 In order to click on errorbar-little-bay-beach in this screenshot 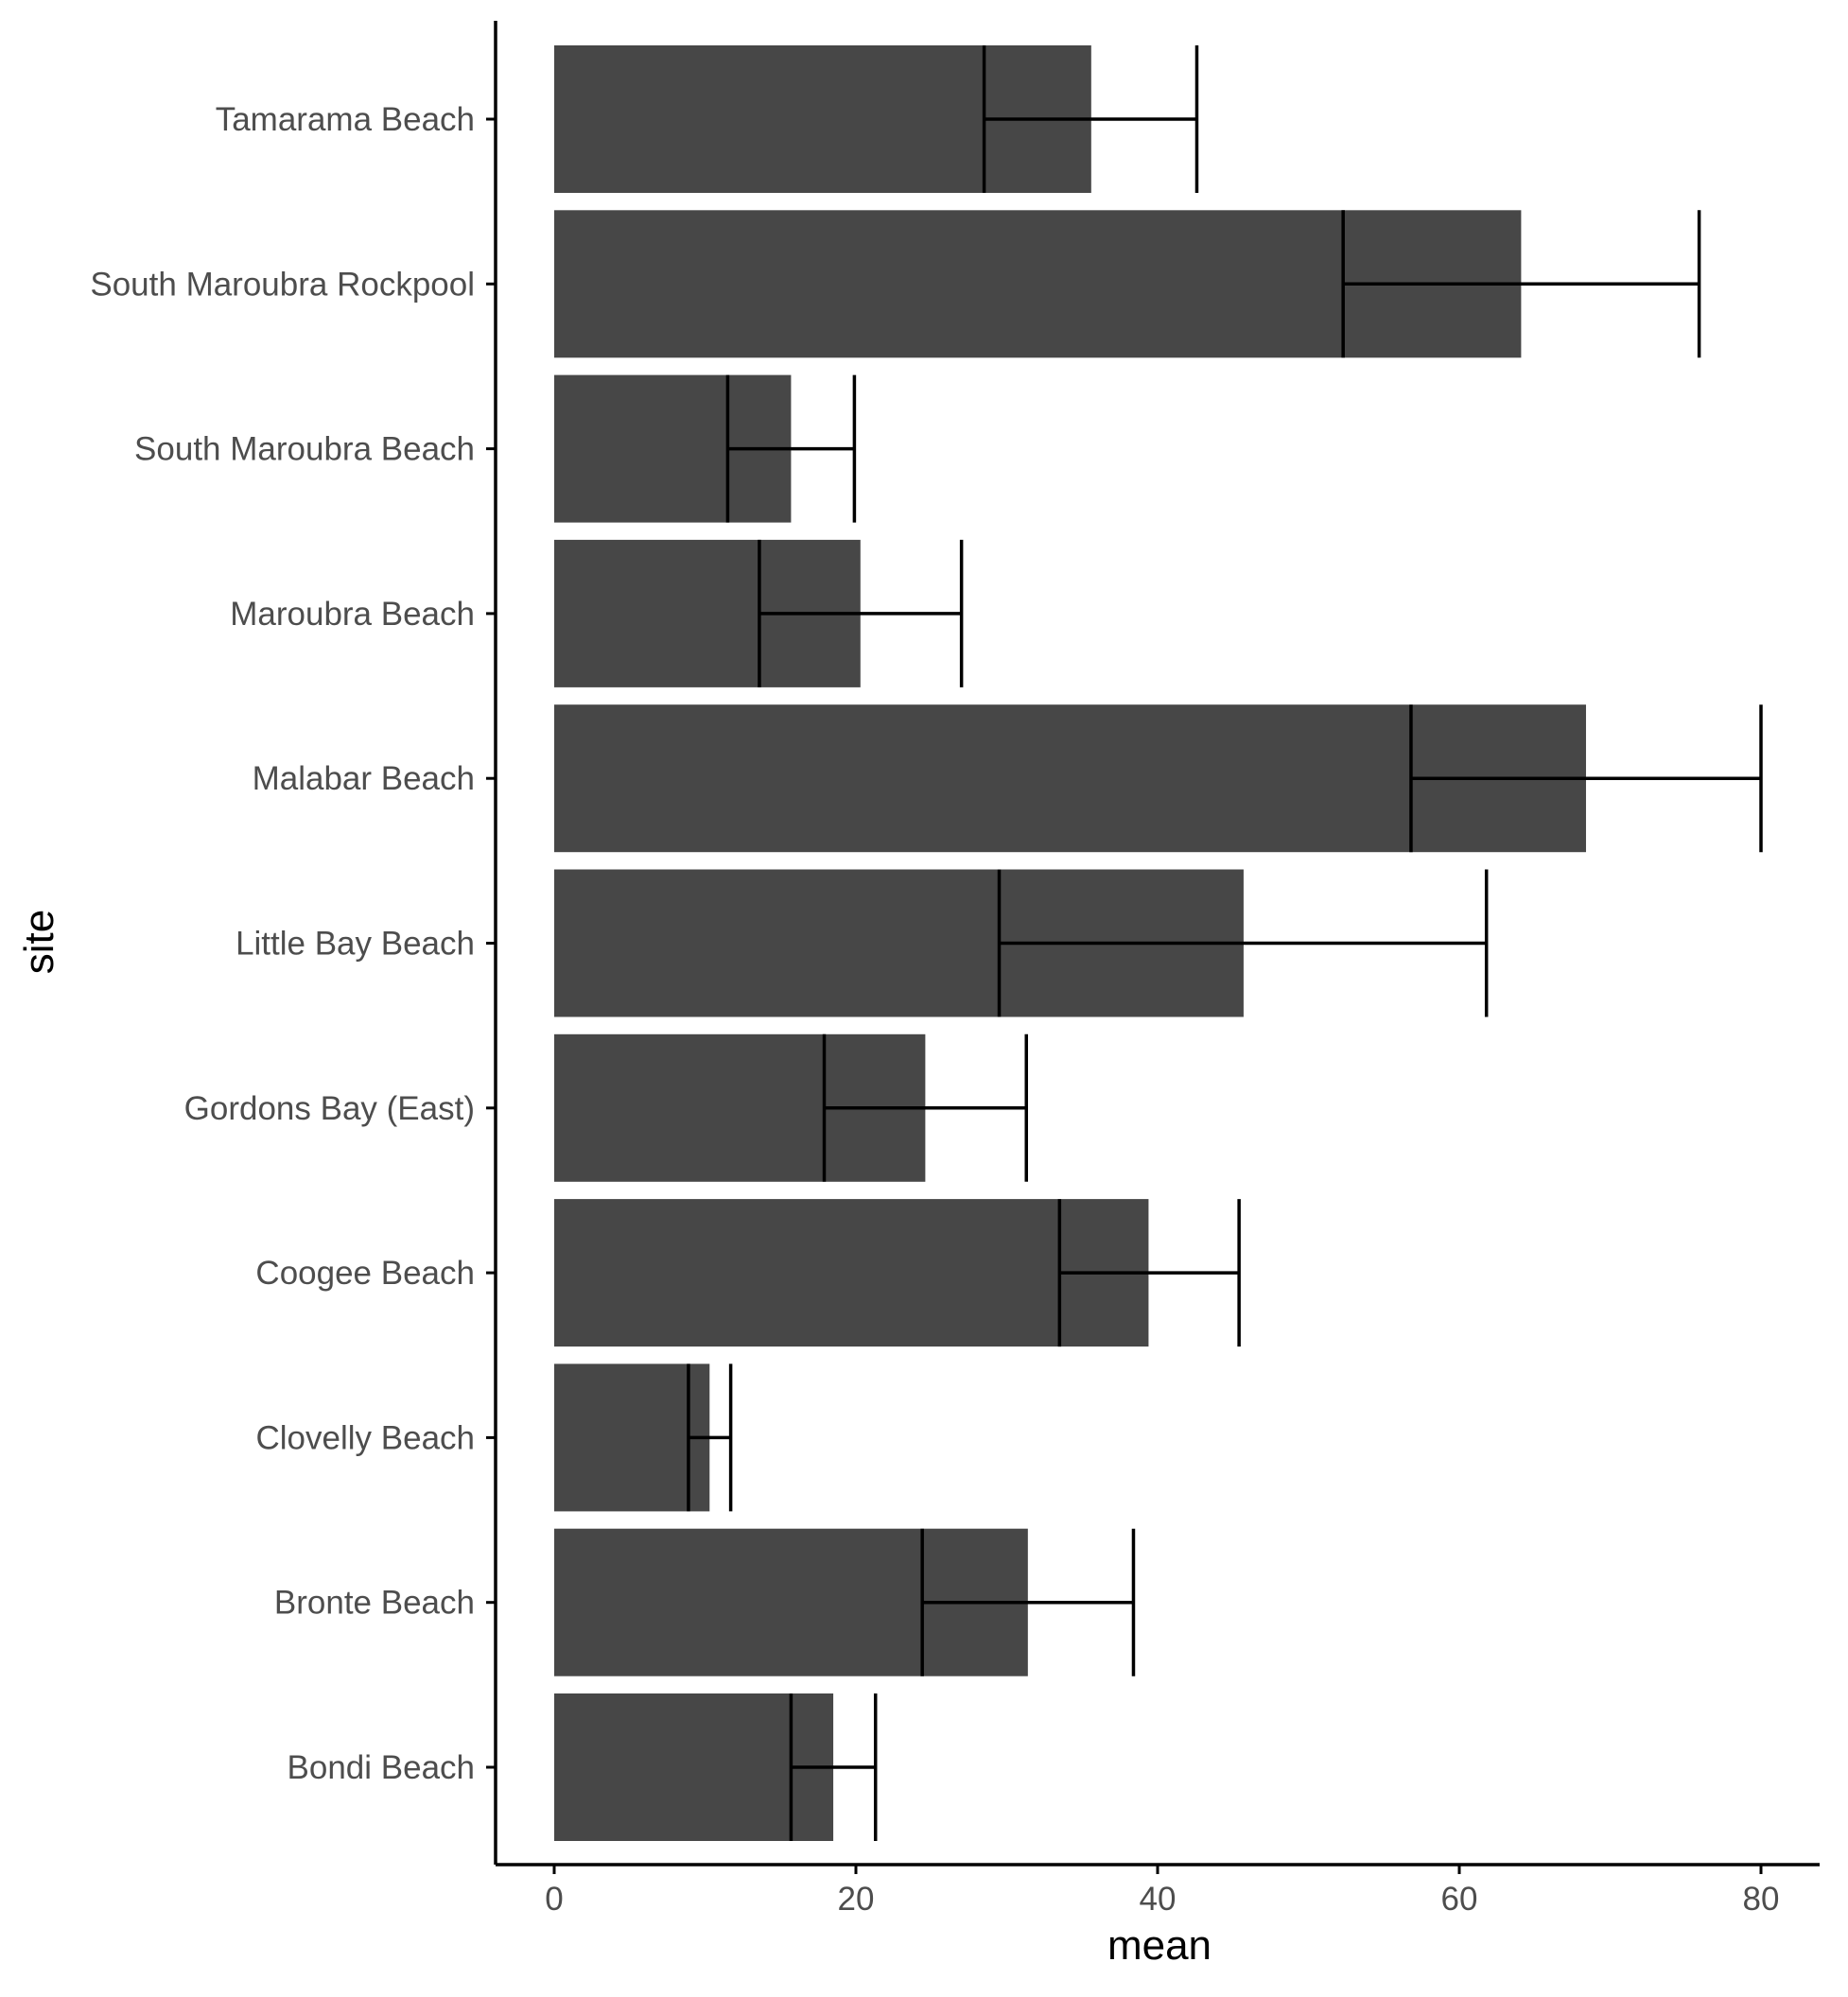, I will do `click(1243, 943)`.